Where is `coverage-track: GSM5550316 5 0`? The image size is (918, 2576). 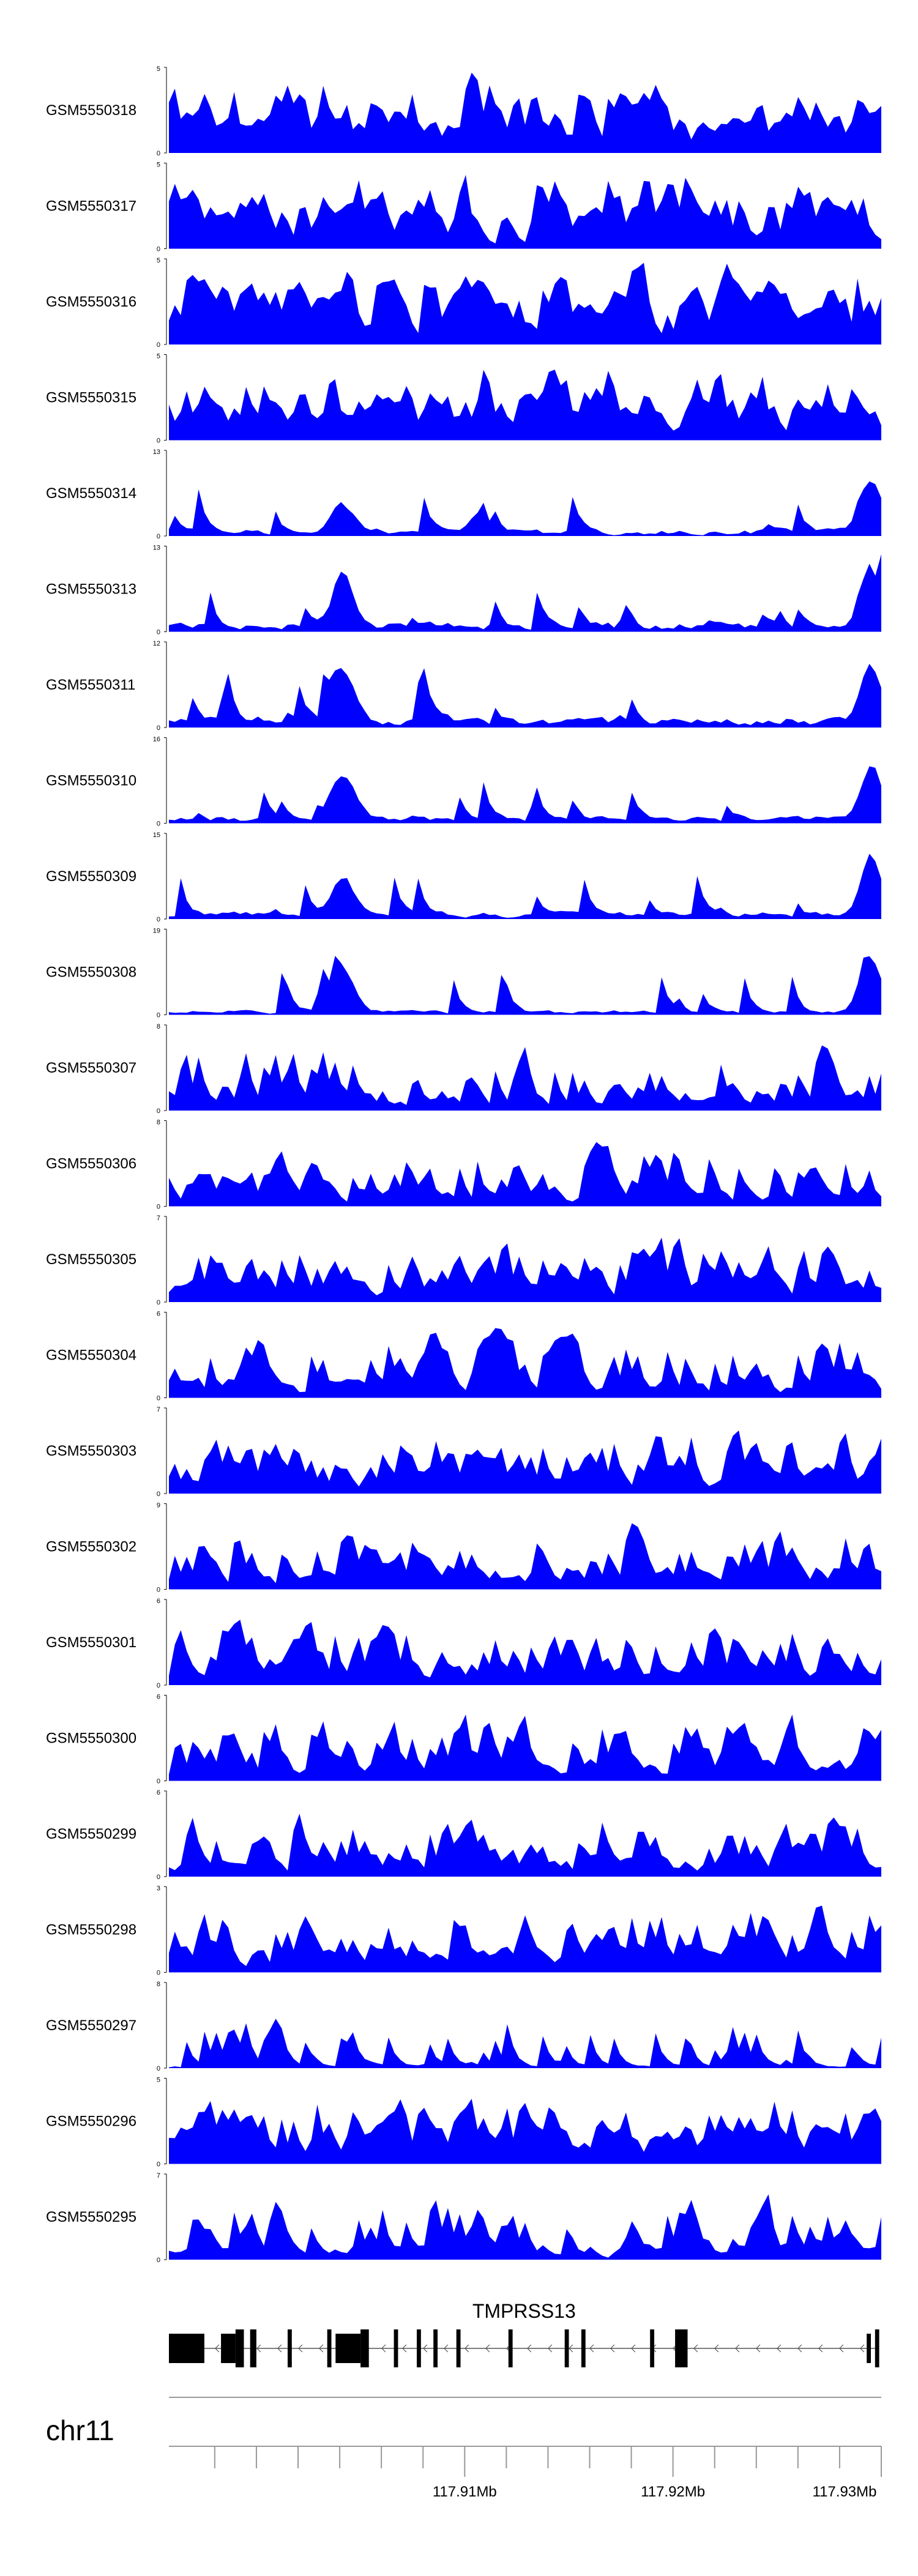
coverage-track: GSM5550316 5 0 is located at coordinates (463, 303).